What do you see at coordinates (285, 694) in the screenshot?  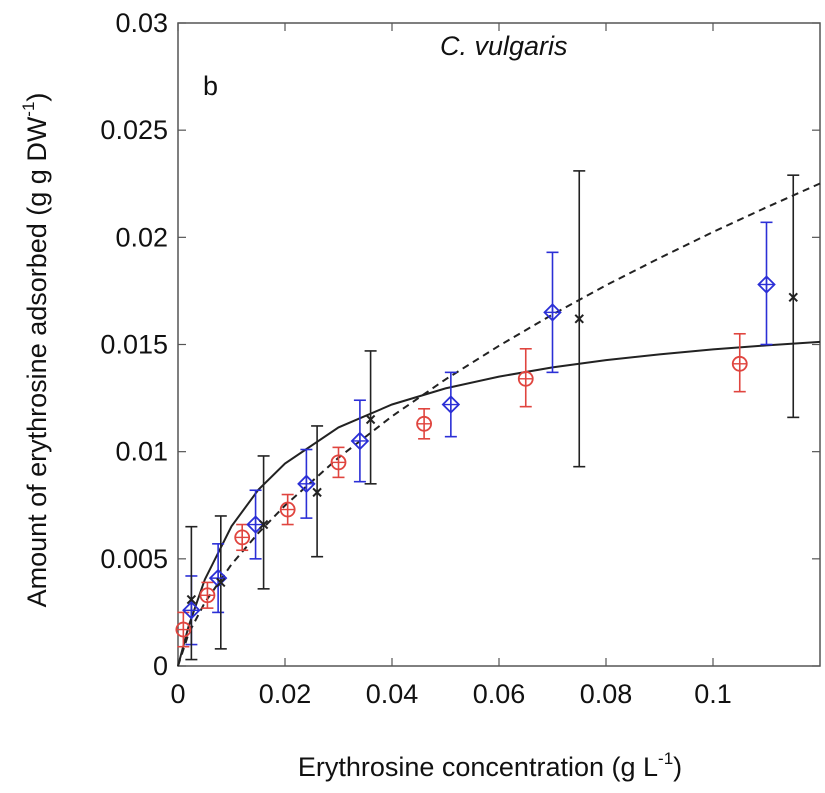 I see `x-tick-label: 0.02` at bounding box center [285, 694].